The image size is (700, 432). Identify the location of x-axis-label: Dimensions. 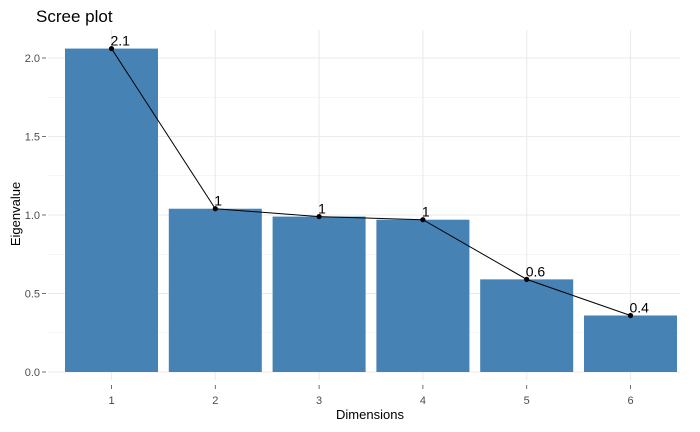
(370, 414).